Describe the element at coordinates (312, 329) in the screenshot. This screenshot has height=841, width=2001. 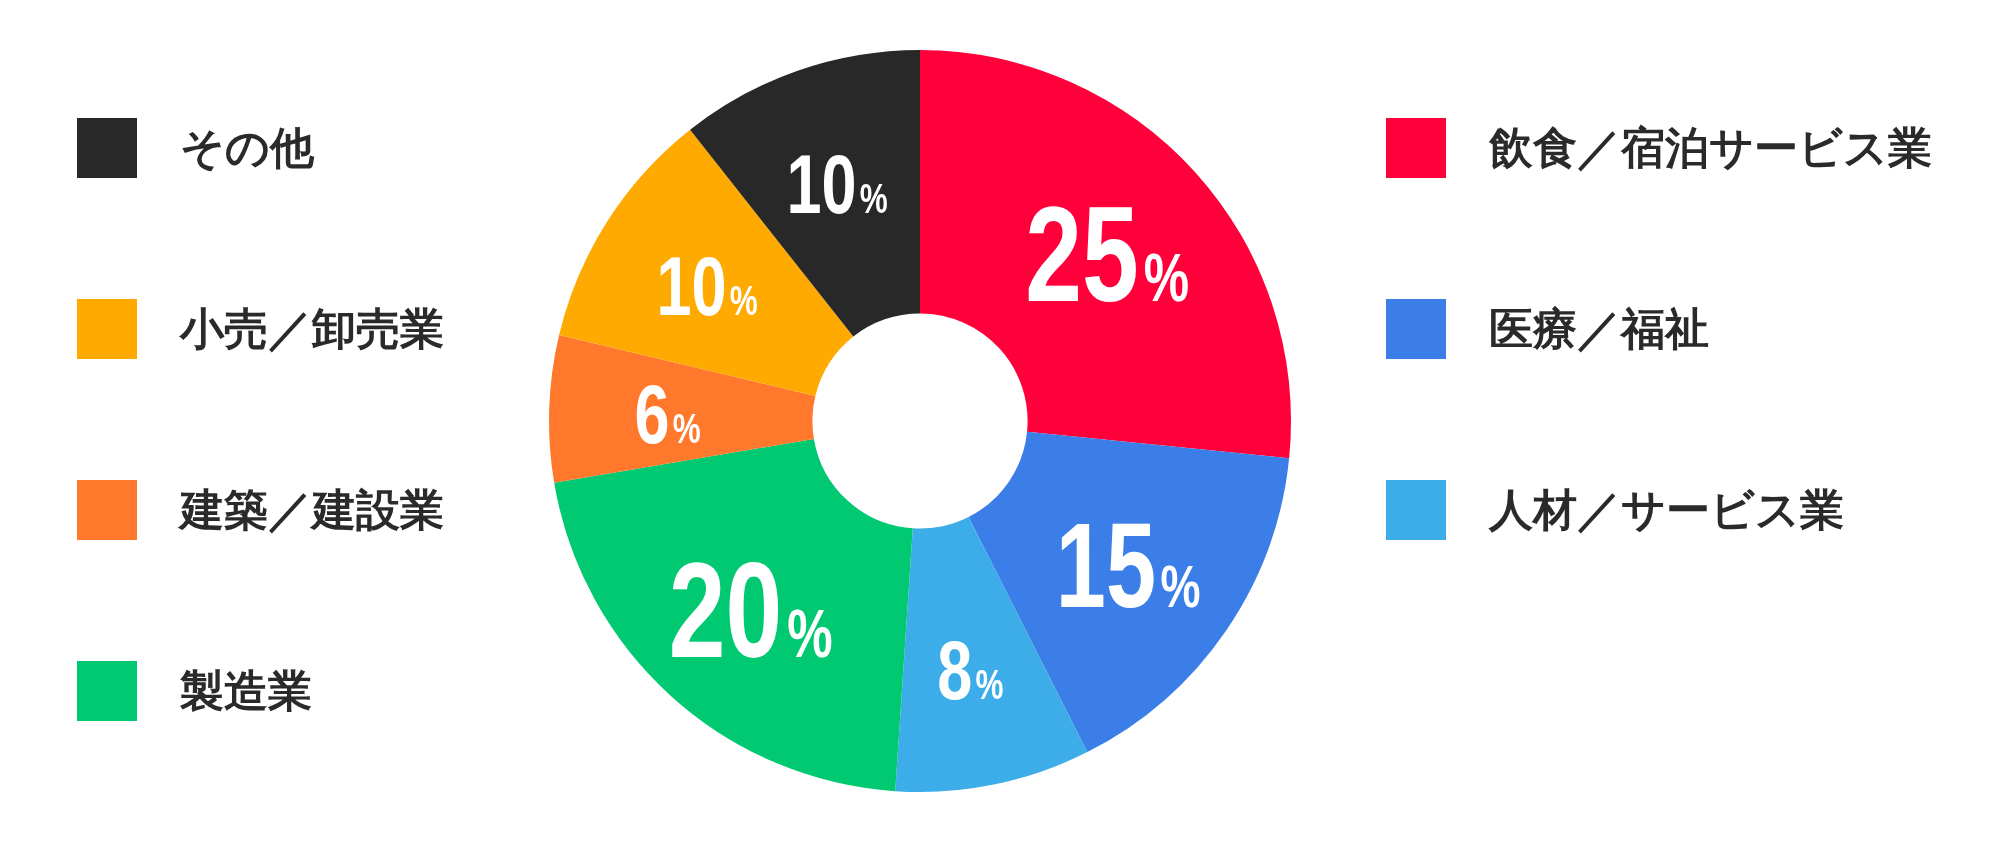
I see `legend-label: 小売／卸売業` at that location.